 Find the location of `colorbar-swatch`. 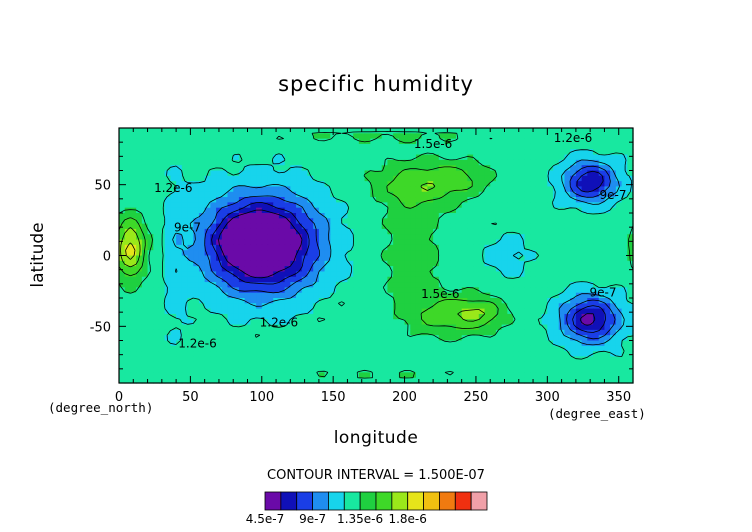

colorbar-swatch is located at coordinates (289, 501).